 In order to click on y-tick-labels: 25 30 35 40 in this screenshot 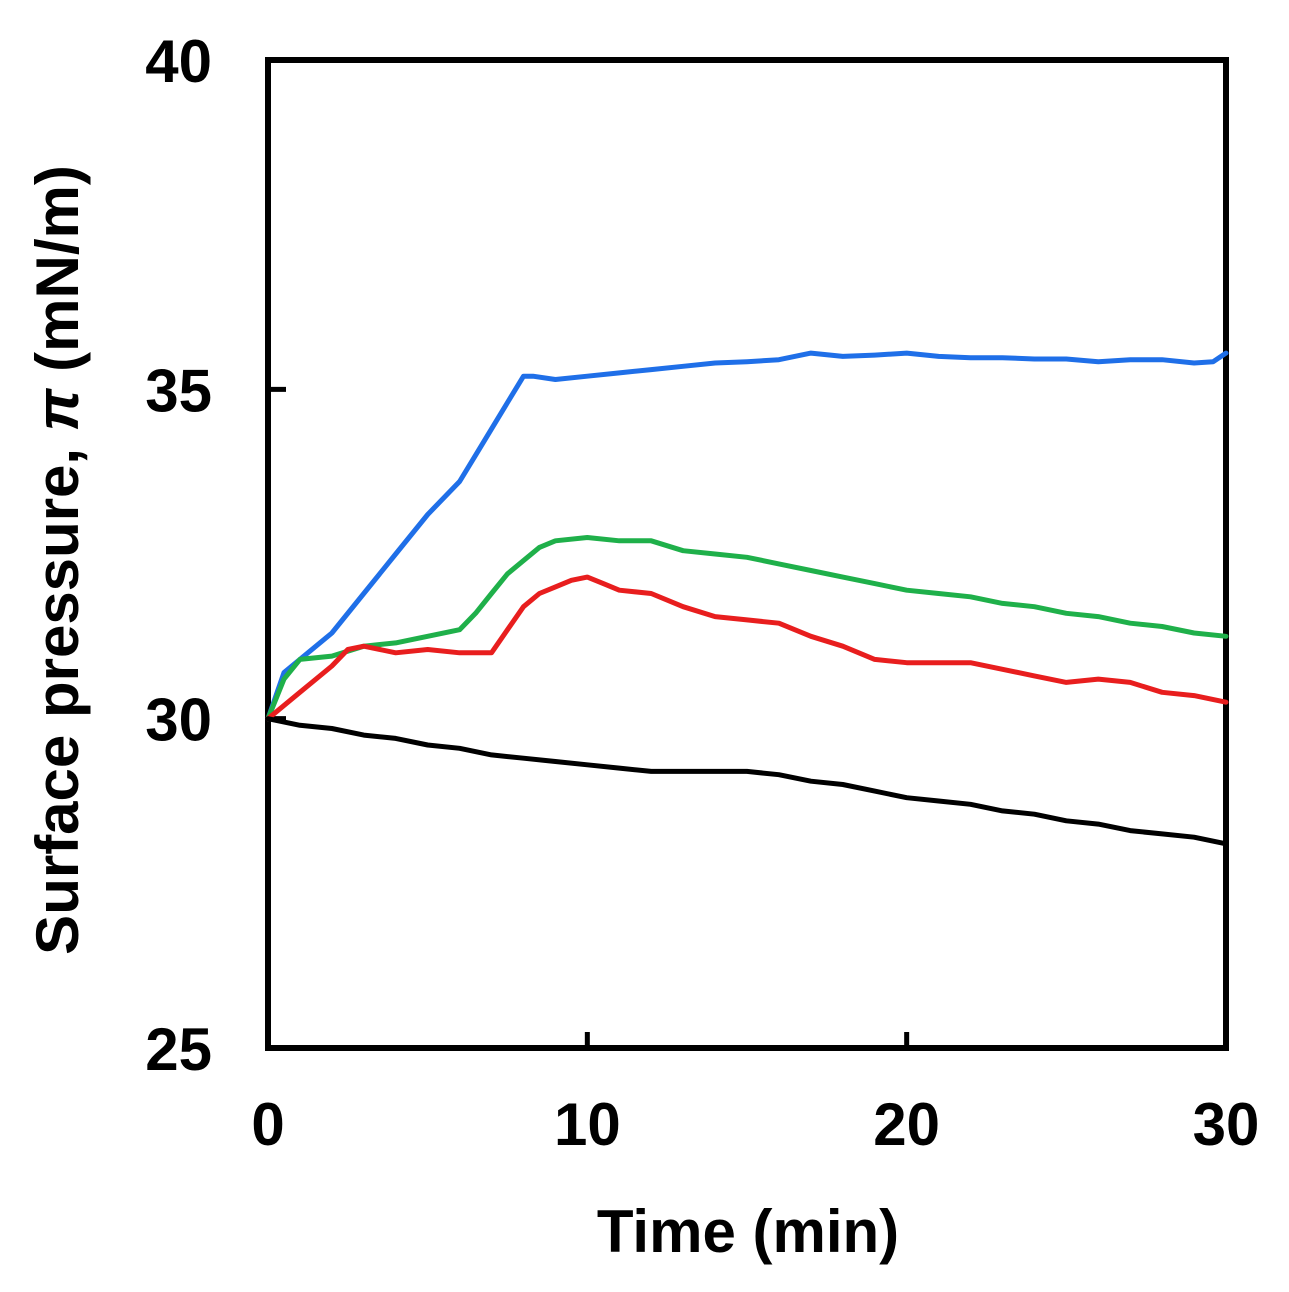, I will do `click(178, 555)`.